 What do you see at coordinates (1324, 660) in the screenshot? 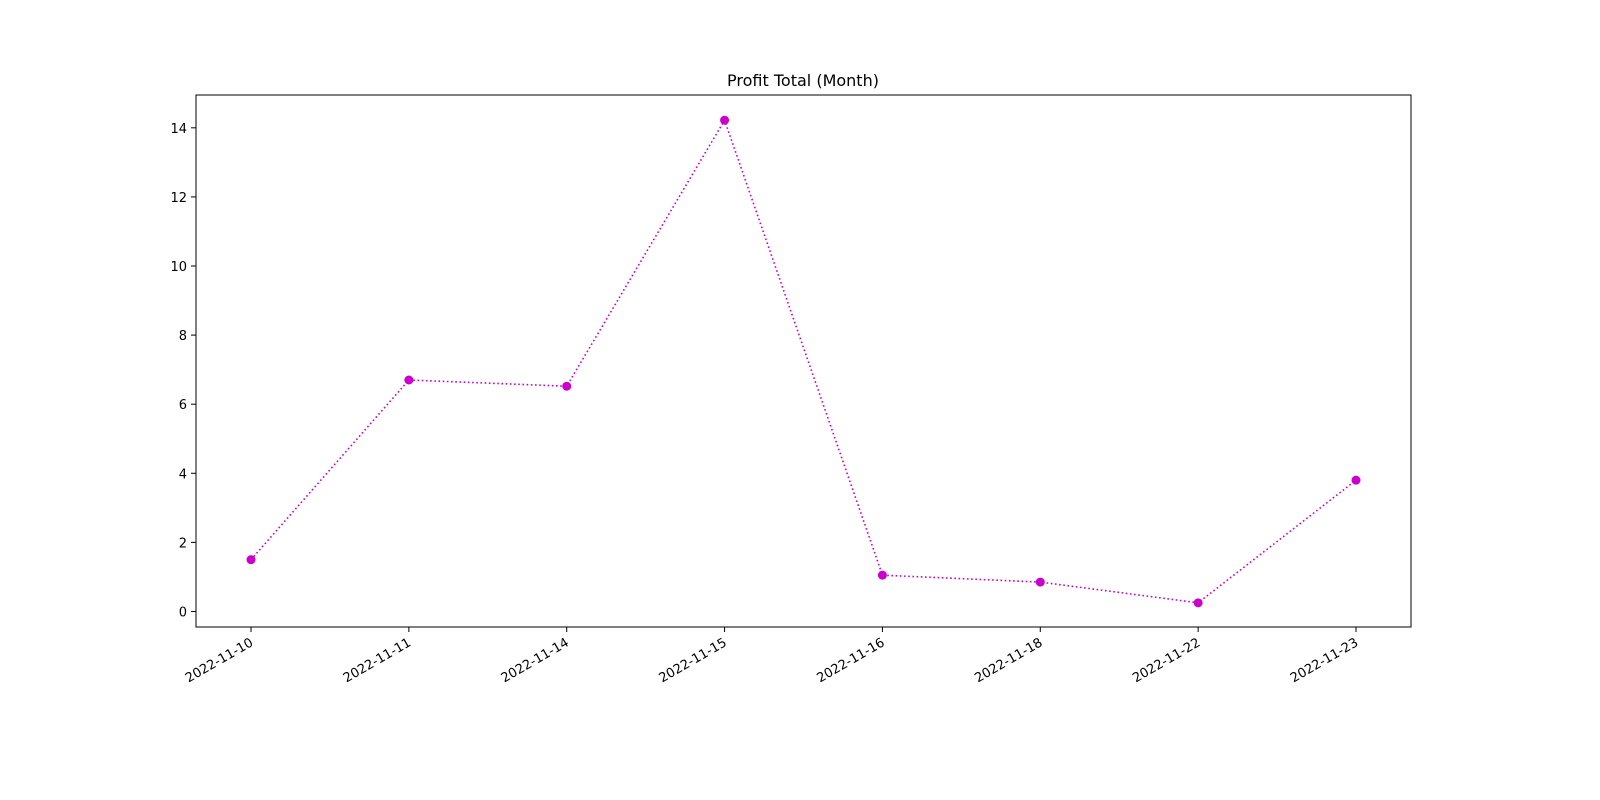
I see `x-tick-label: 2022-11-23` at bounding box center [1324, 660].